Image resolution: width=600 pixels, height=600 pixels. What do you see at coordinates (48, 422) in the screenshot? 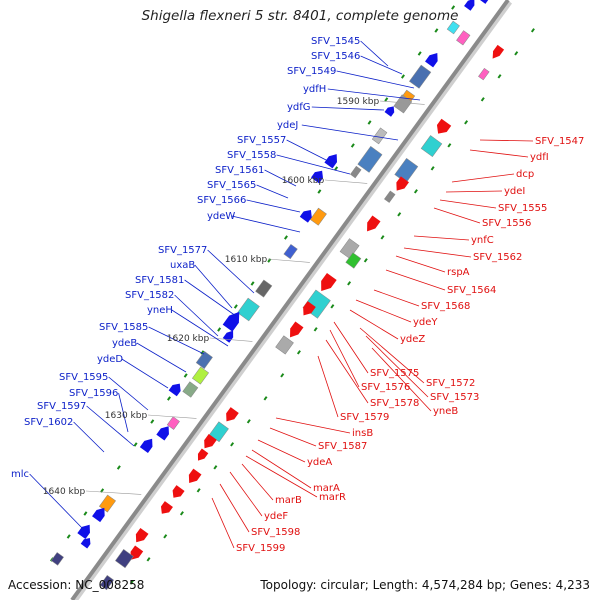
I see `left-gene-label: SFV_1602` at bounding box center [48, 422].